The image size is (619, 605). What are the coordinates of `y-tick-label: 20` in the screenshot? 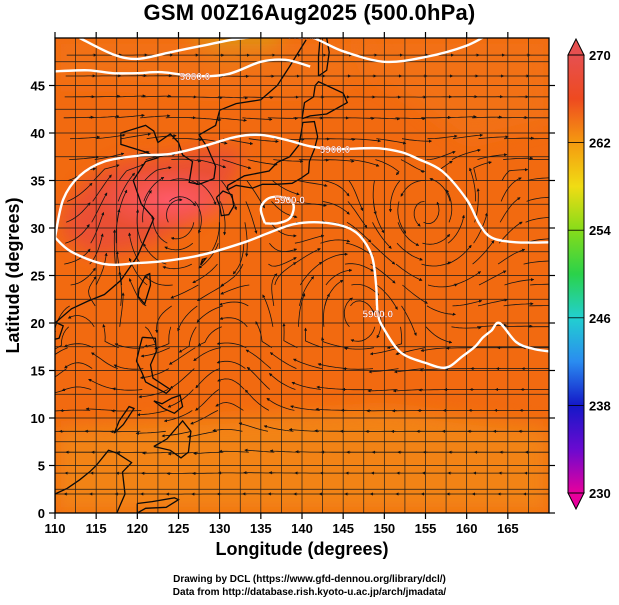 It's located at (38, 323).